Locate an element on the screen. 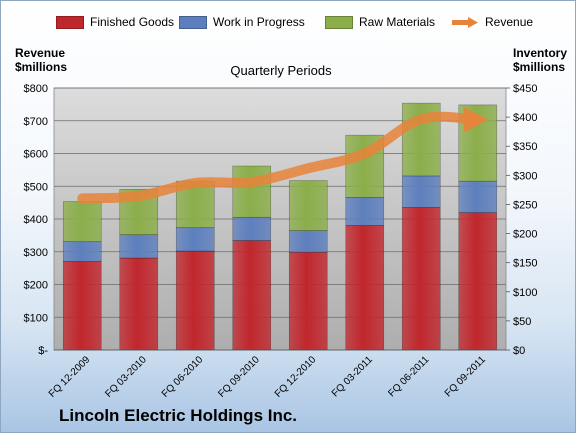  right-tick-label: $100 is located at coordinates (525, 293).